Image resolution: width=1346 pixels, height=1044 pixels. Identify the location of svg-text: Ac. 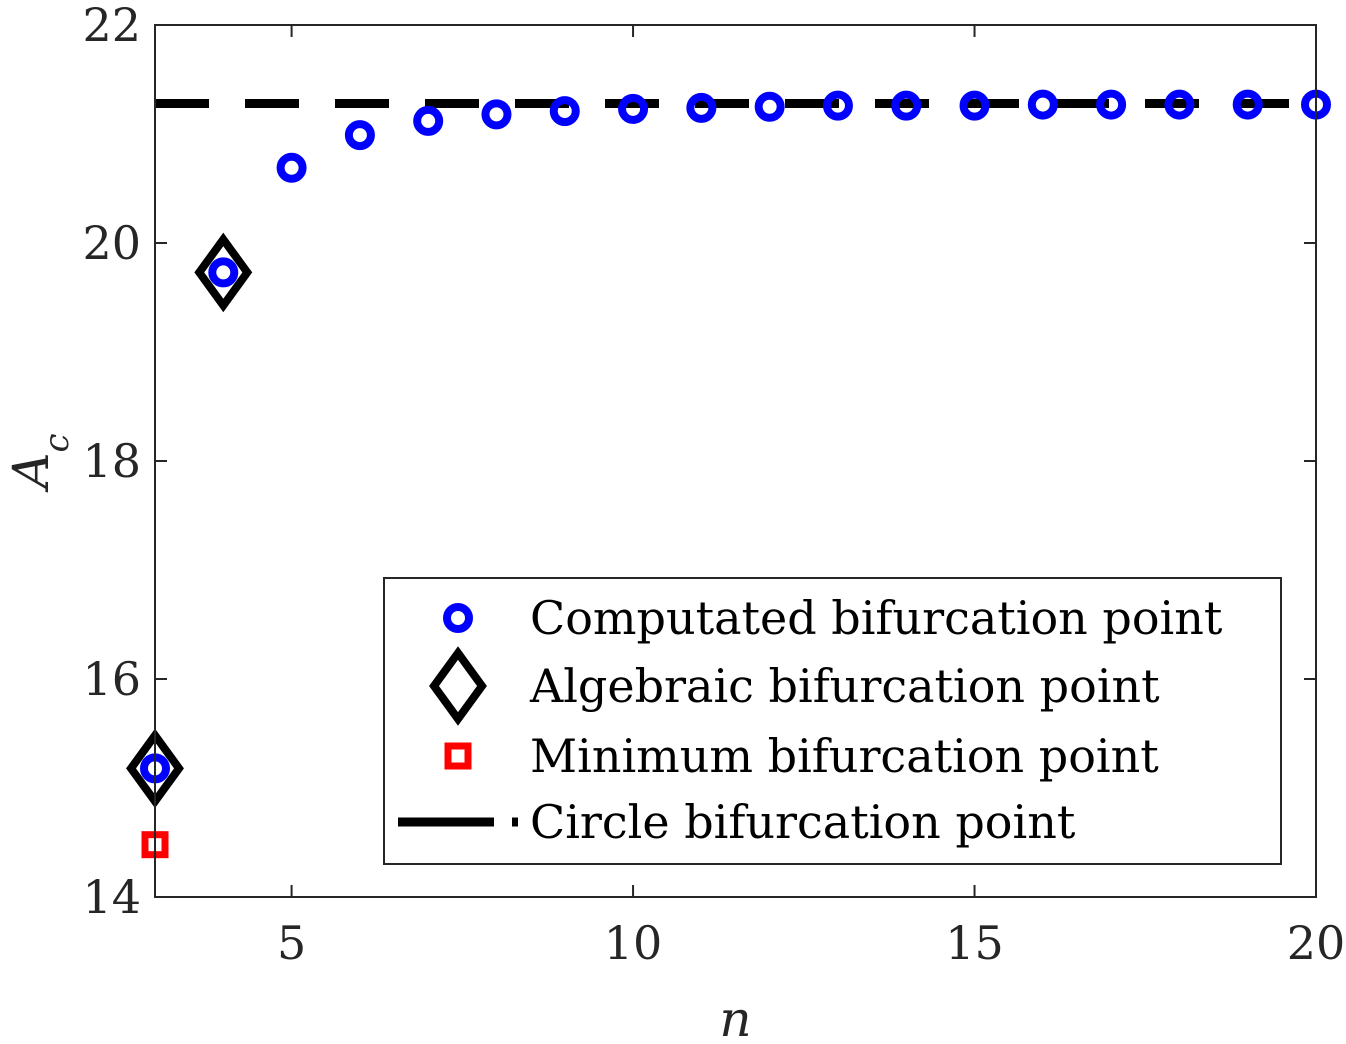
(39, 462).